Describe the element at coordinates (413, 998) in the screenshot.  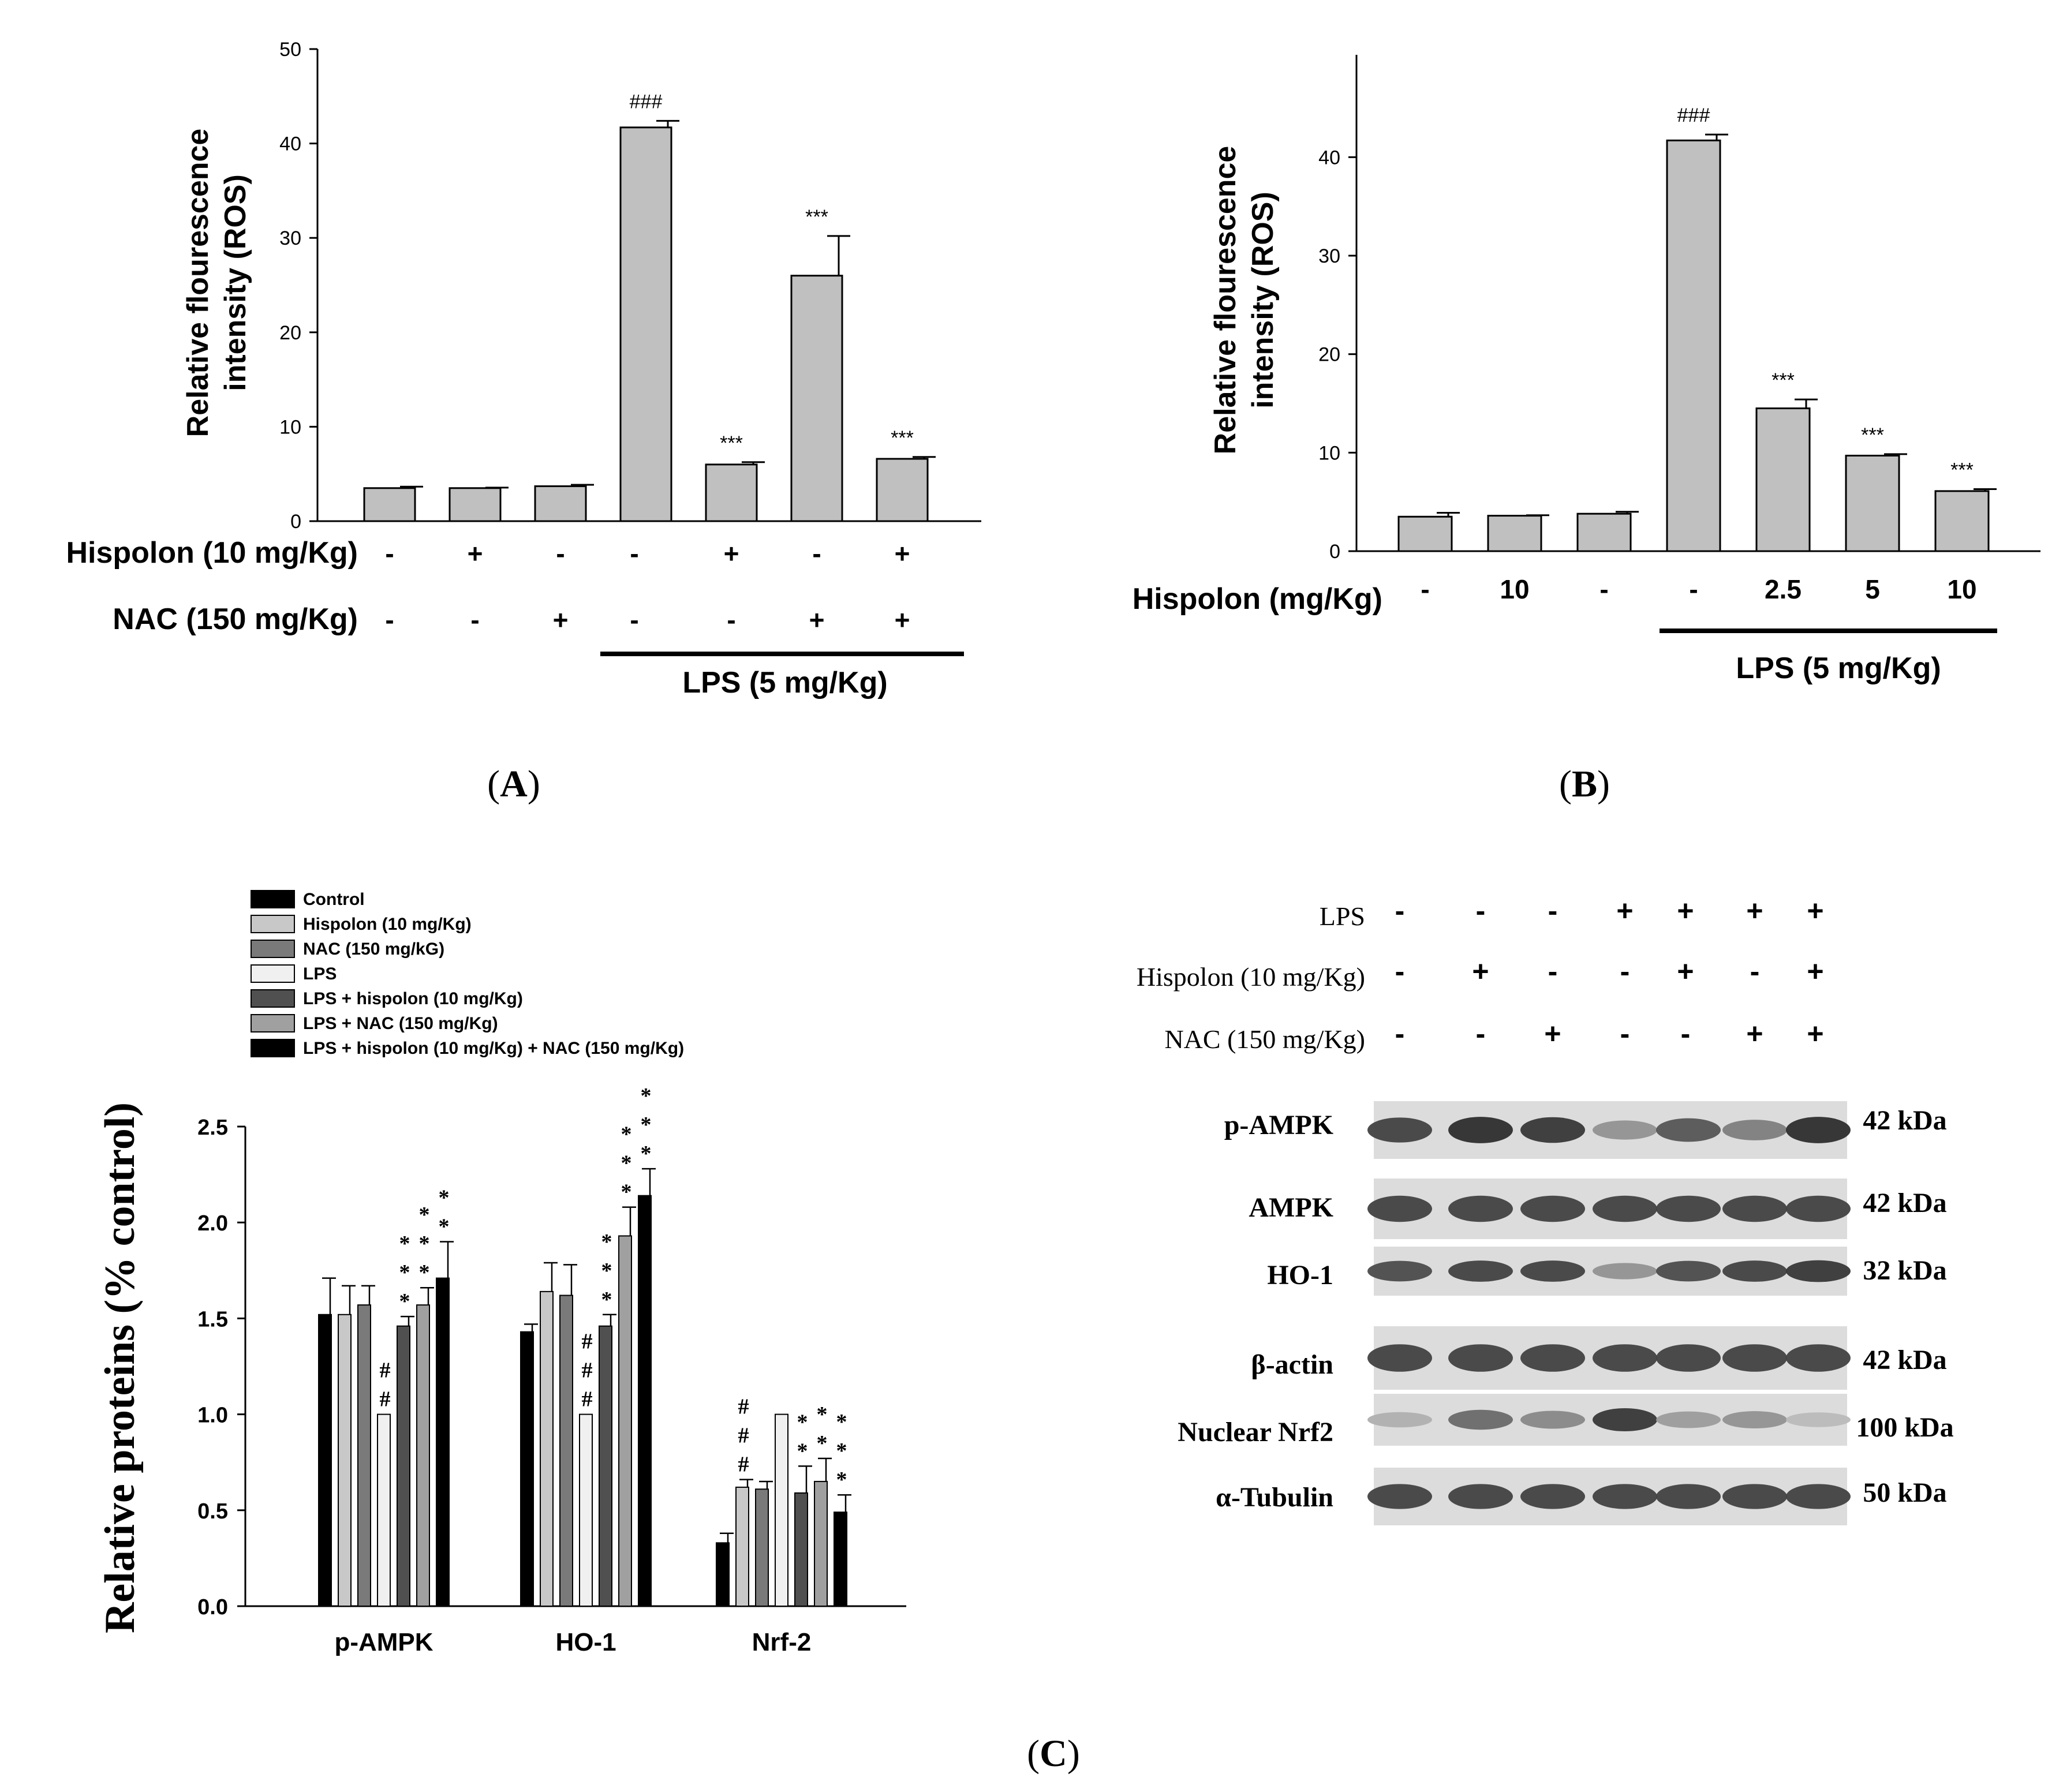
I see `legend-label: LPS + hispolon (10 mg/Kg)` at that location.